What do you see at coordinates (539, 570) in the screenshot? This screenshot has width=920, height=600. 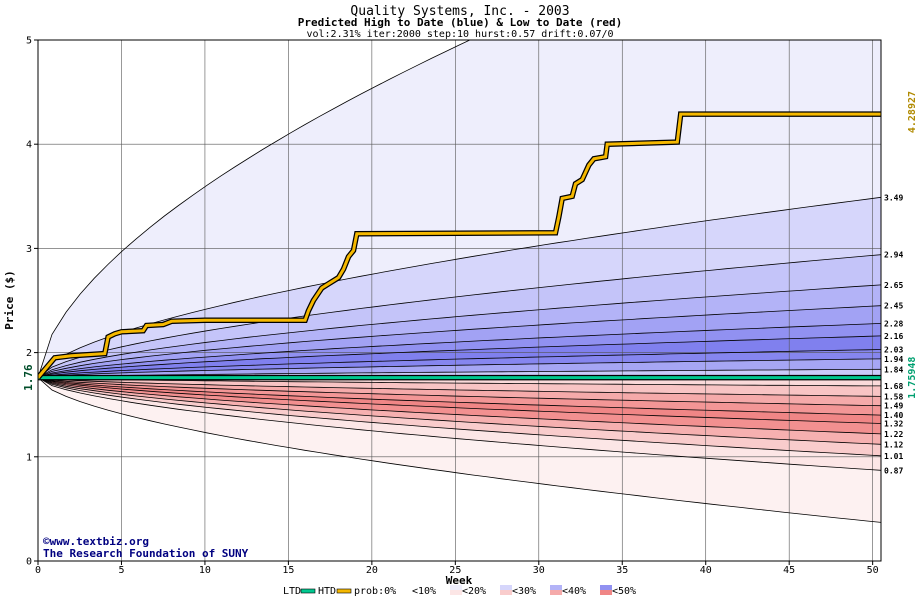 I see `x-tick-label: 30` at bounding box center [539, 570].